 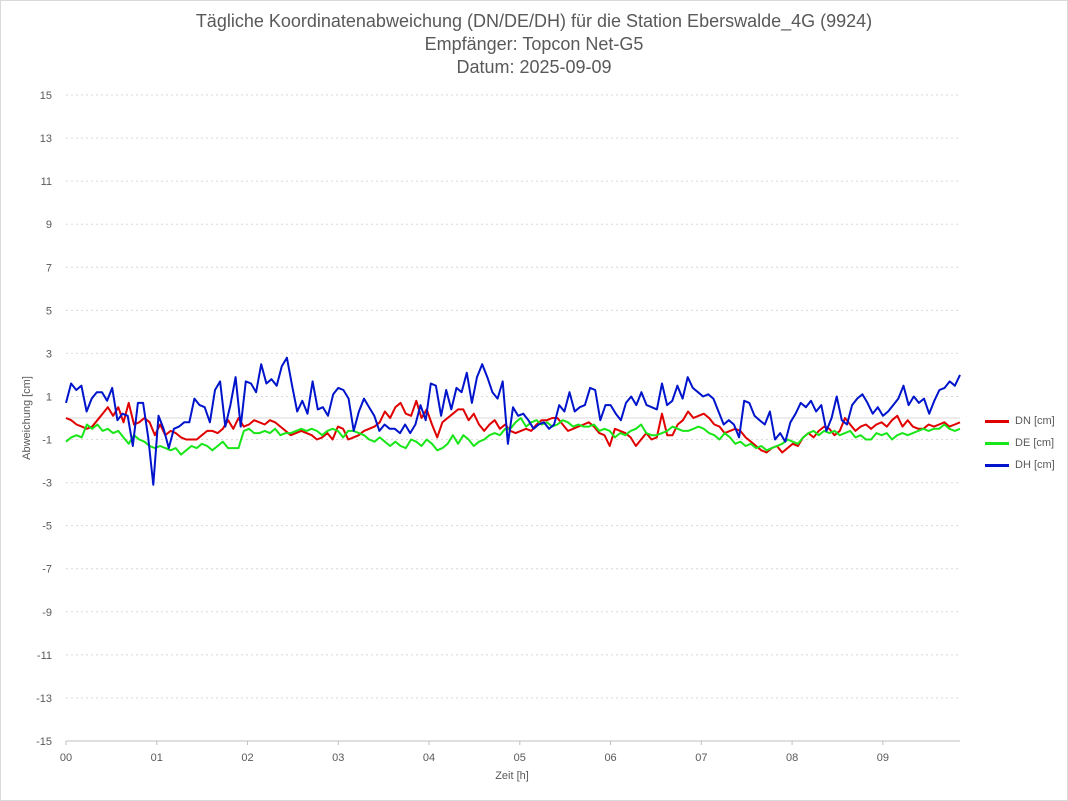 I want to click on chart-subtitle-date: Datum: 2025-09-09, so click(x=534, y=67).